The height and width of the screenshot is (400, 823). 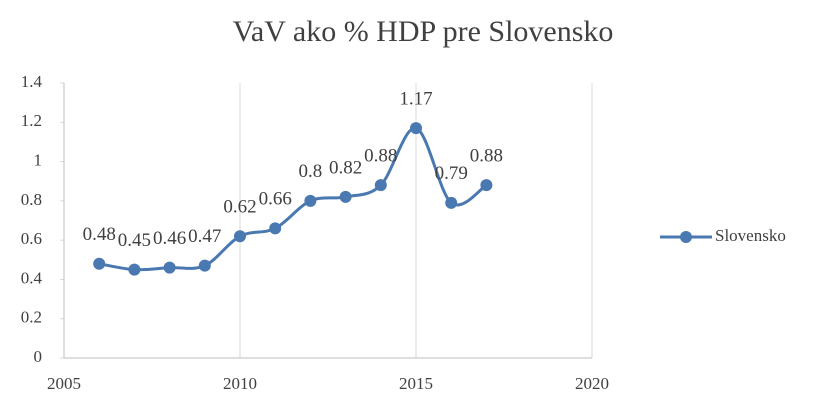 I want to click on legend-marker, so click(x=686, y=237).